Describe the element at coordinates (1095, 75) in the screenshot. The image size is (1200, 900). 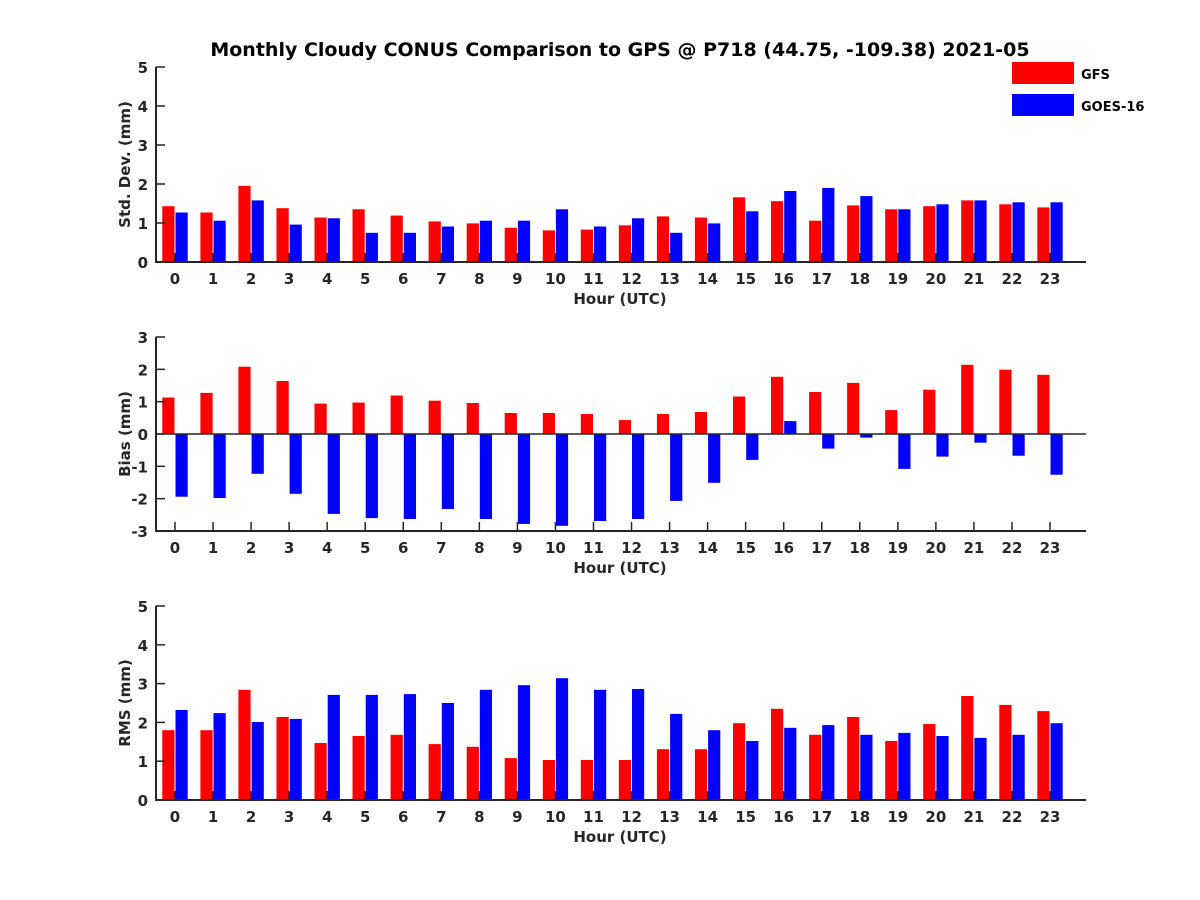
I see `legend-label-gfs: GFS` at that location.